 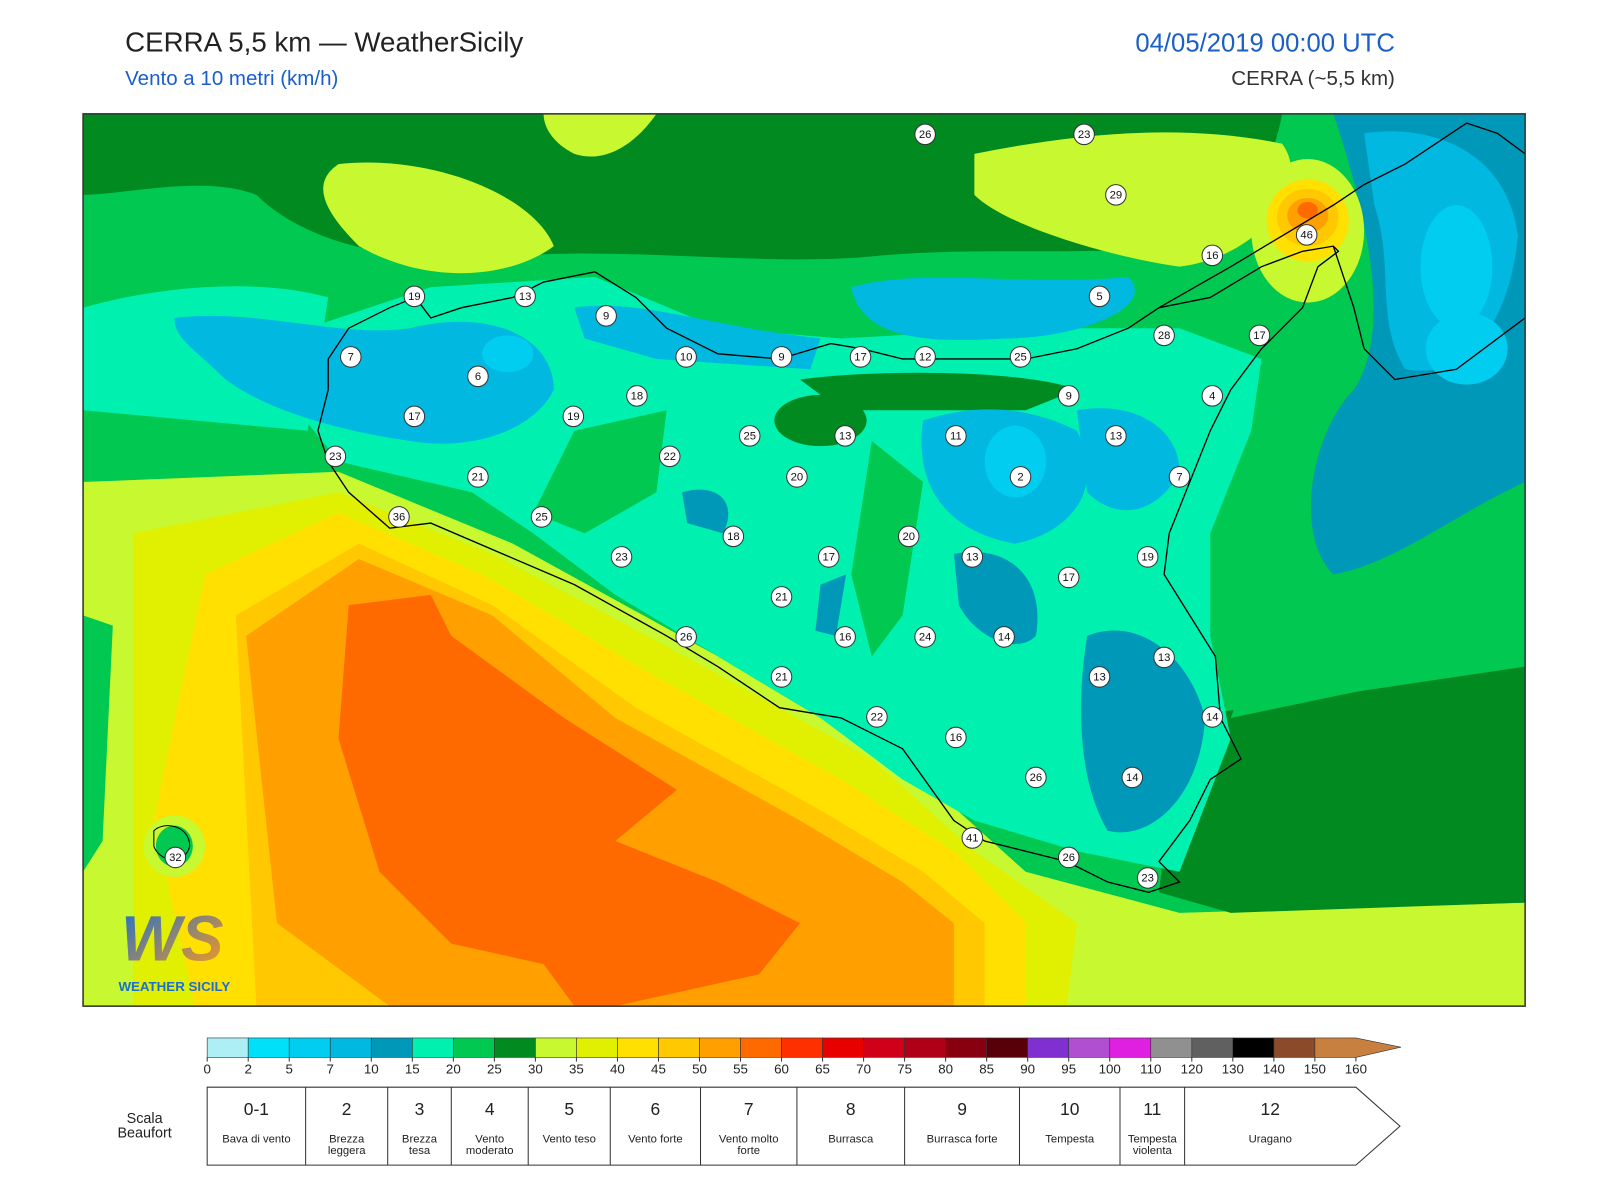 I want to click on station-value: 14, so click(x=1212, y=717).